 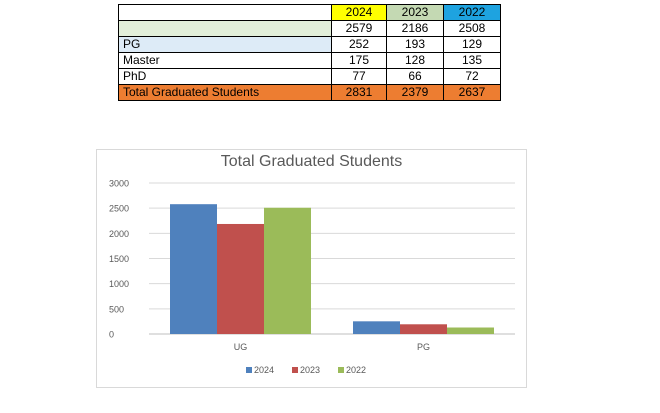 What do you see at coordinates (119, 209) in the screenshot?
I see `y-tick-label: 2500` at bounding box center [119, 209].